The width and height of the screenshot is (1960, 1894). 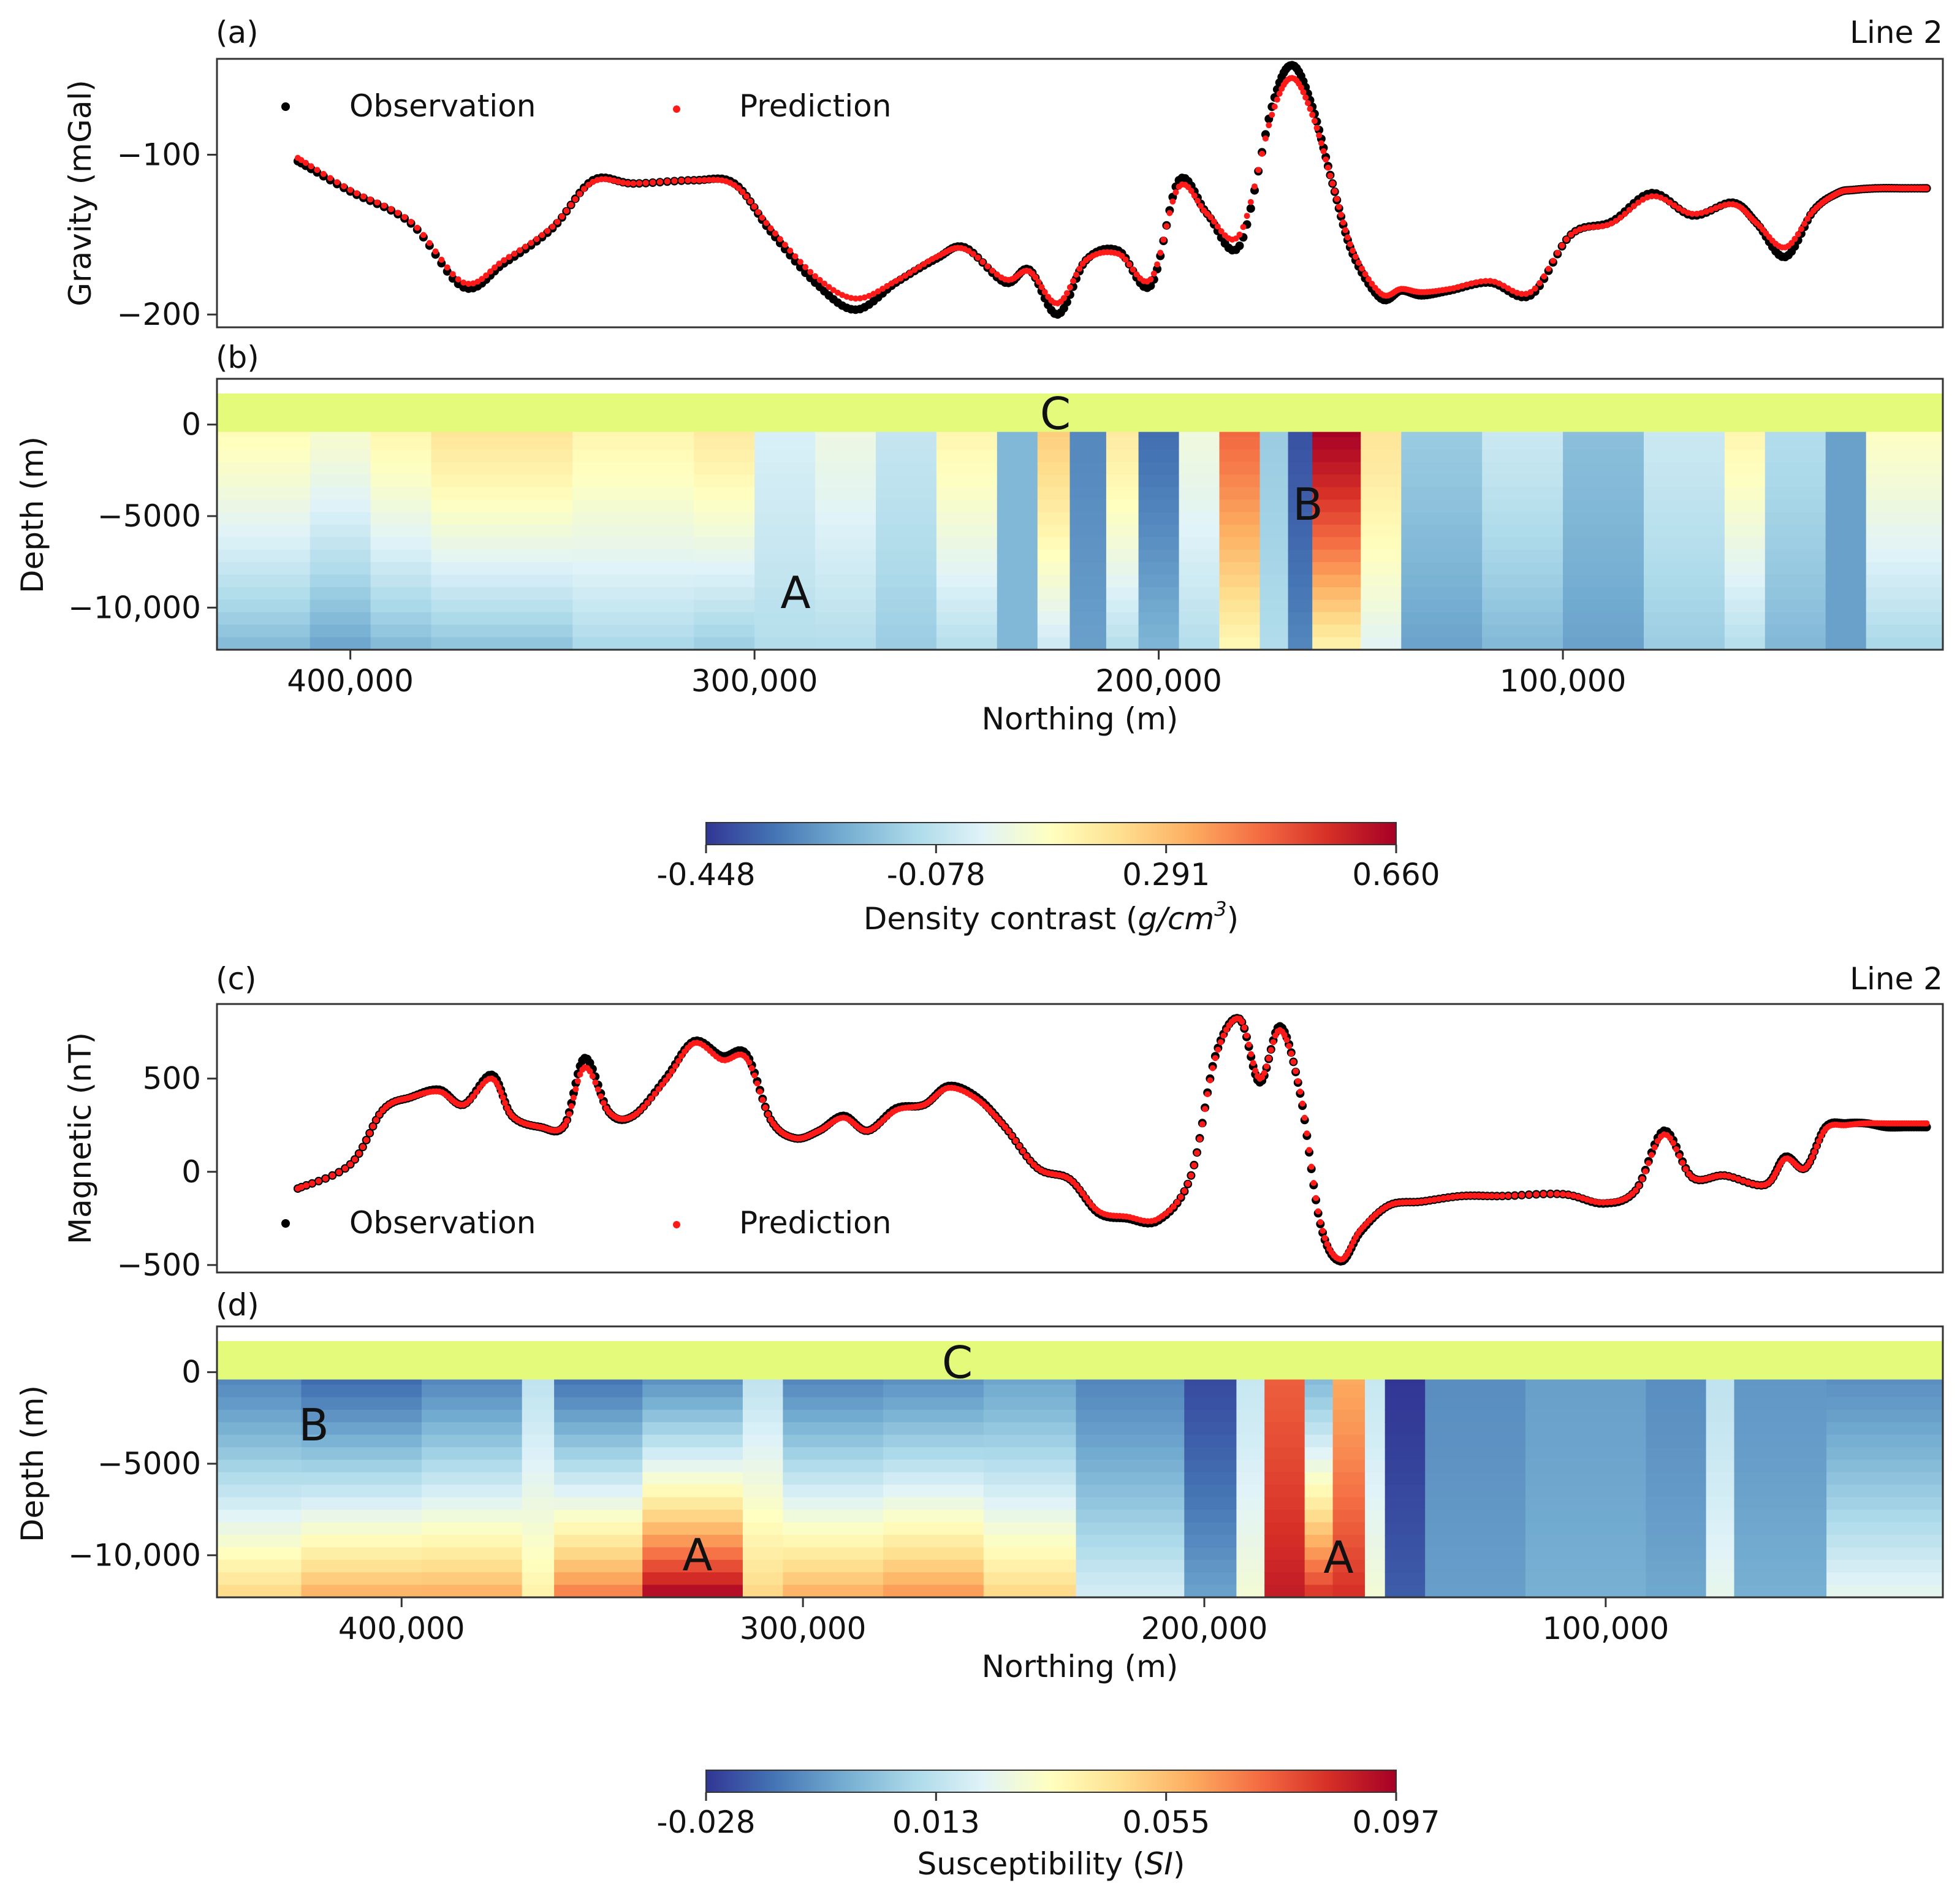 I want to click on series-observation, so click(x=1112, y=190).